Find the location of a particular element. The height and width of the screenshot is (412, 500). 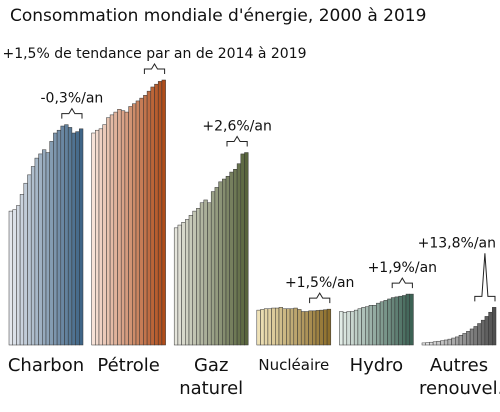

annotation: +2,6%/an is located at coordinates (236, 127).